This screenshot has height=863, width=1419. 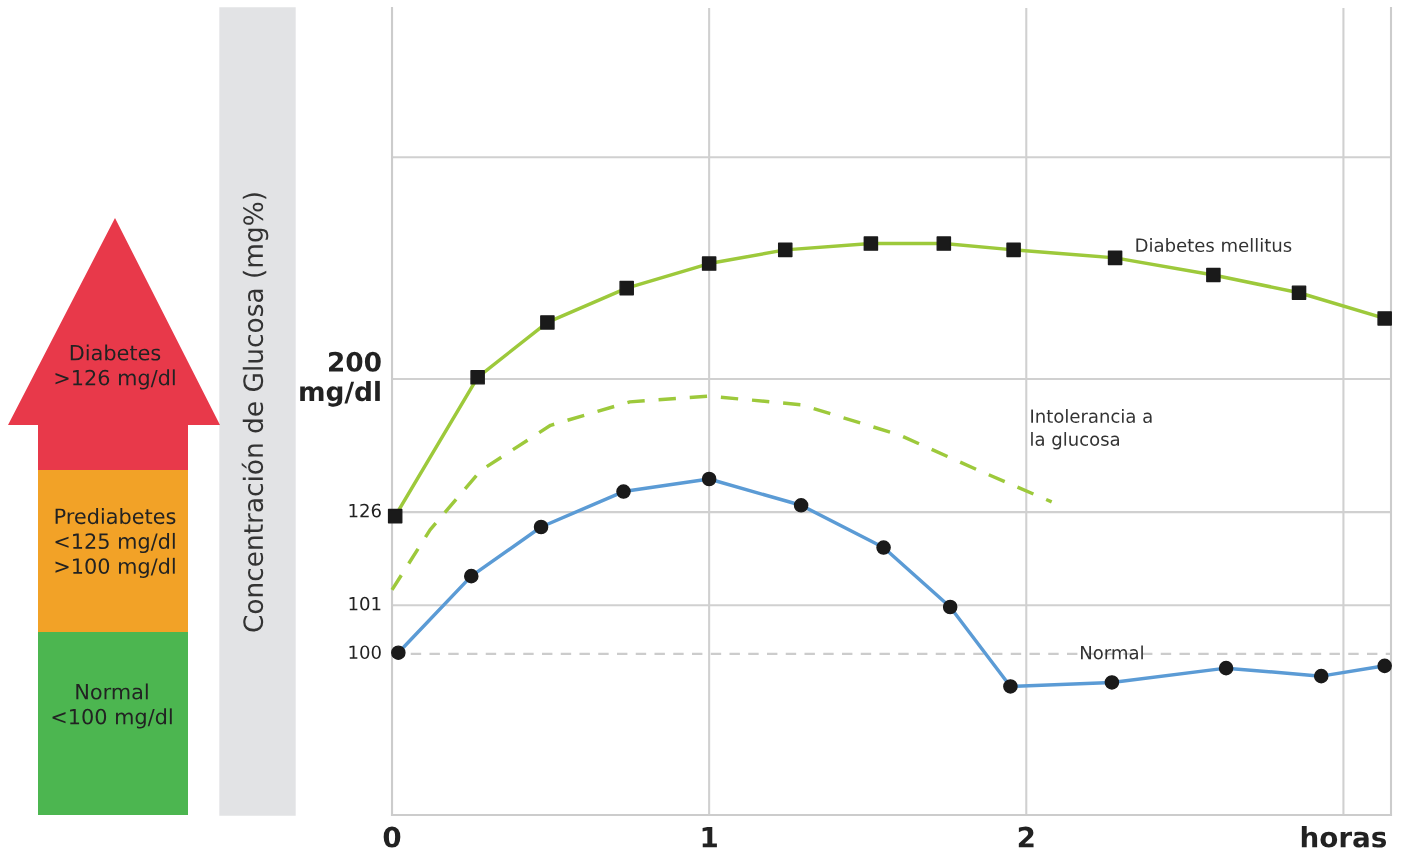 What do you see at coordinates (115, 367) in the screenshot?
I see `text: Diabetes >126 mg/dl` at bounding box center [115, 367].